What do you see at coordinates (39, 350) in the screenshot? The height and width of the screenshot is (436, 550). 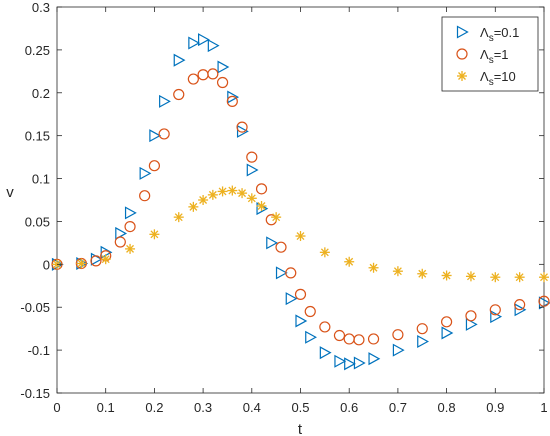 I see `y-tick-label: -0.1` at bounding box center [39, 350].